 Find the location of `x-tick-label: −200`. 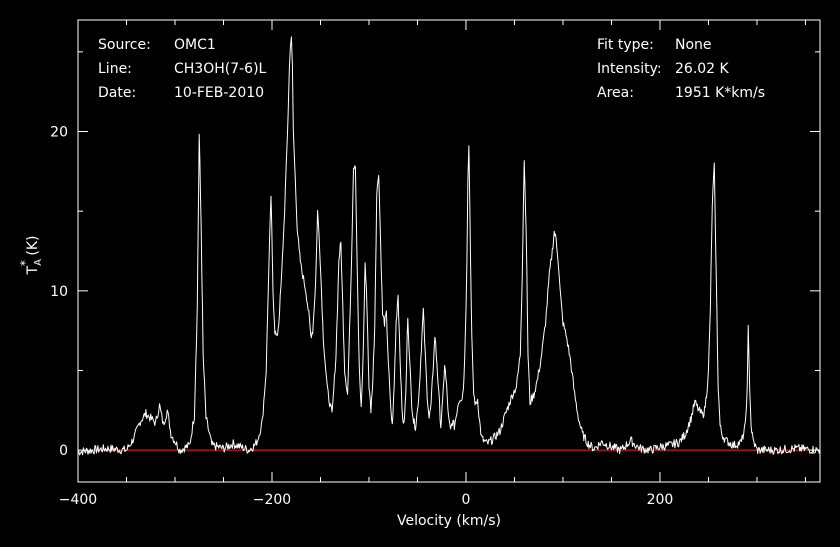

x-tick-label: −200 is located at coordinates (272, 500).